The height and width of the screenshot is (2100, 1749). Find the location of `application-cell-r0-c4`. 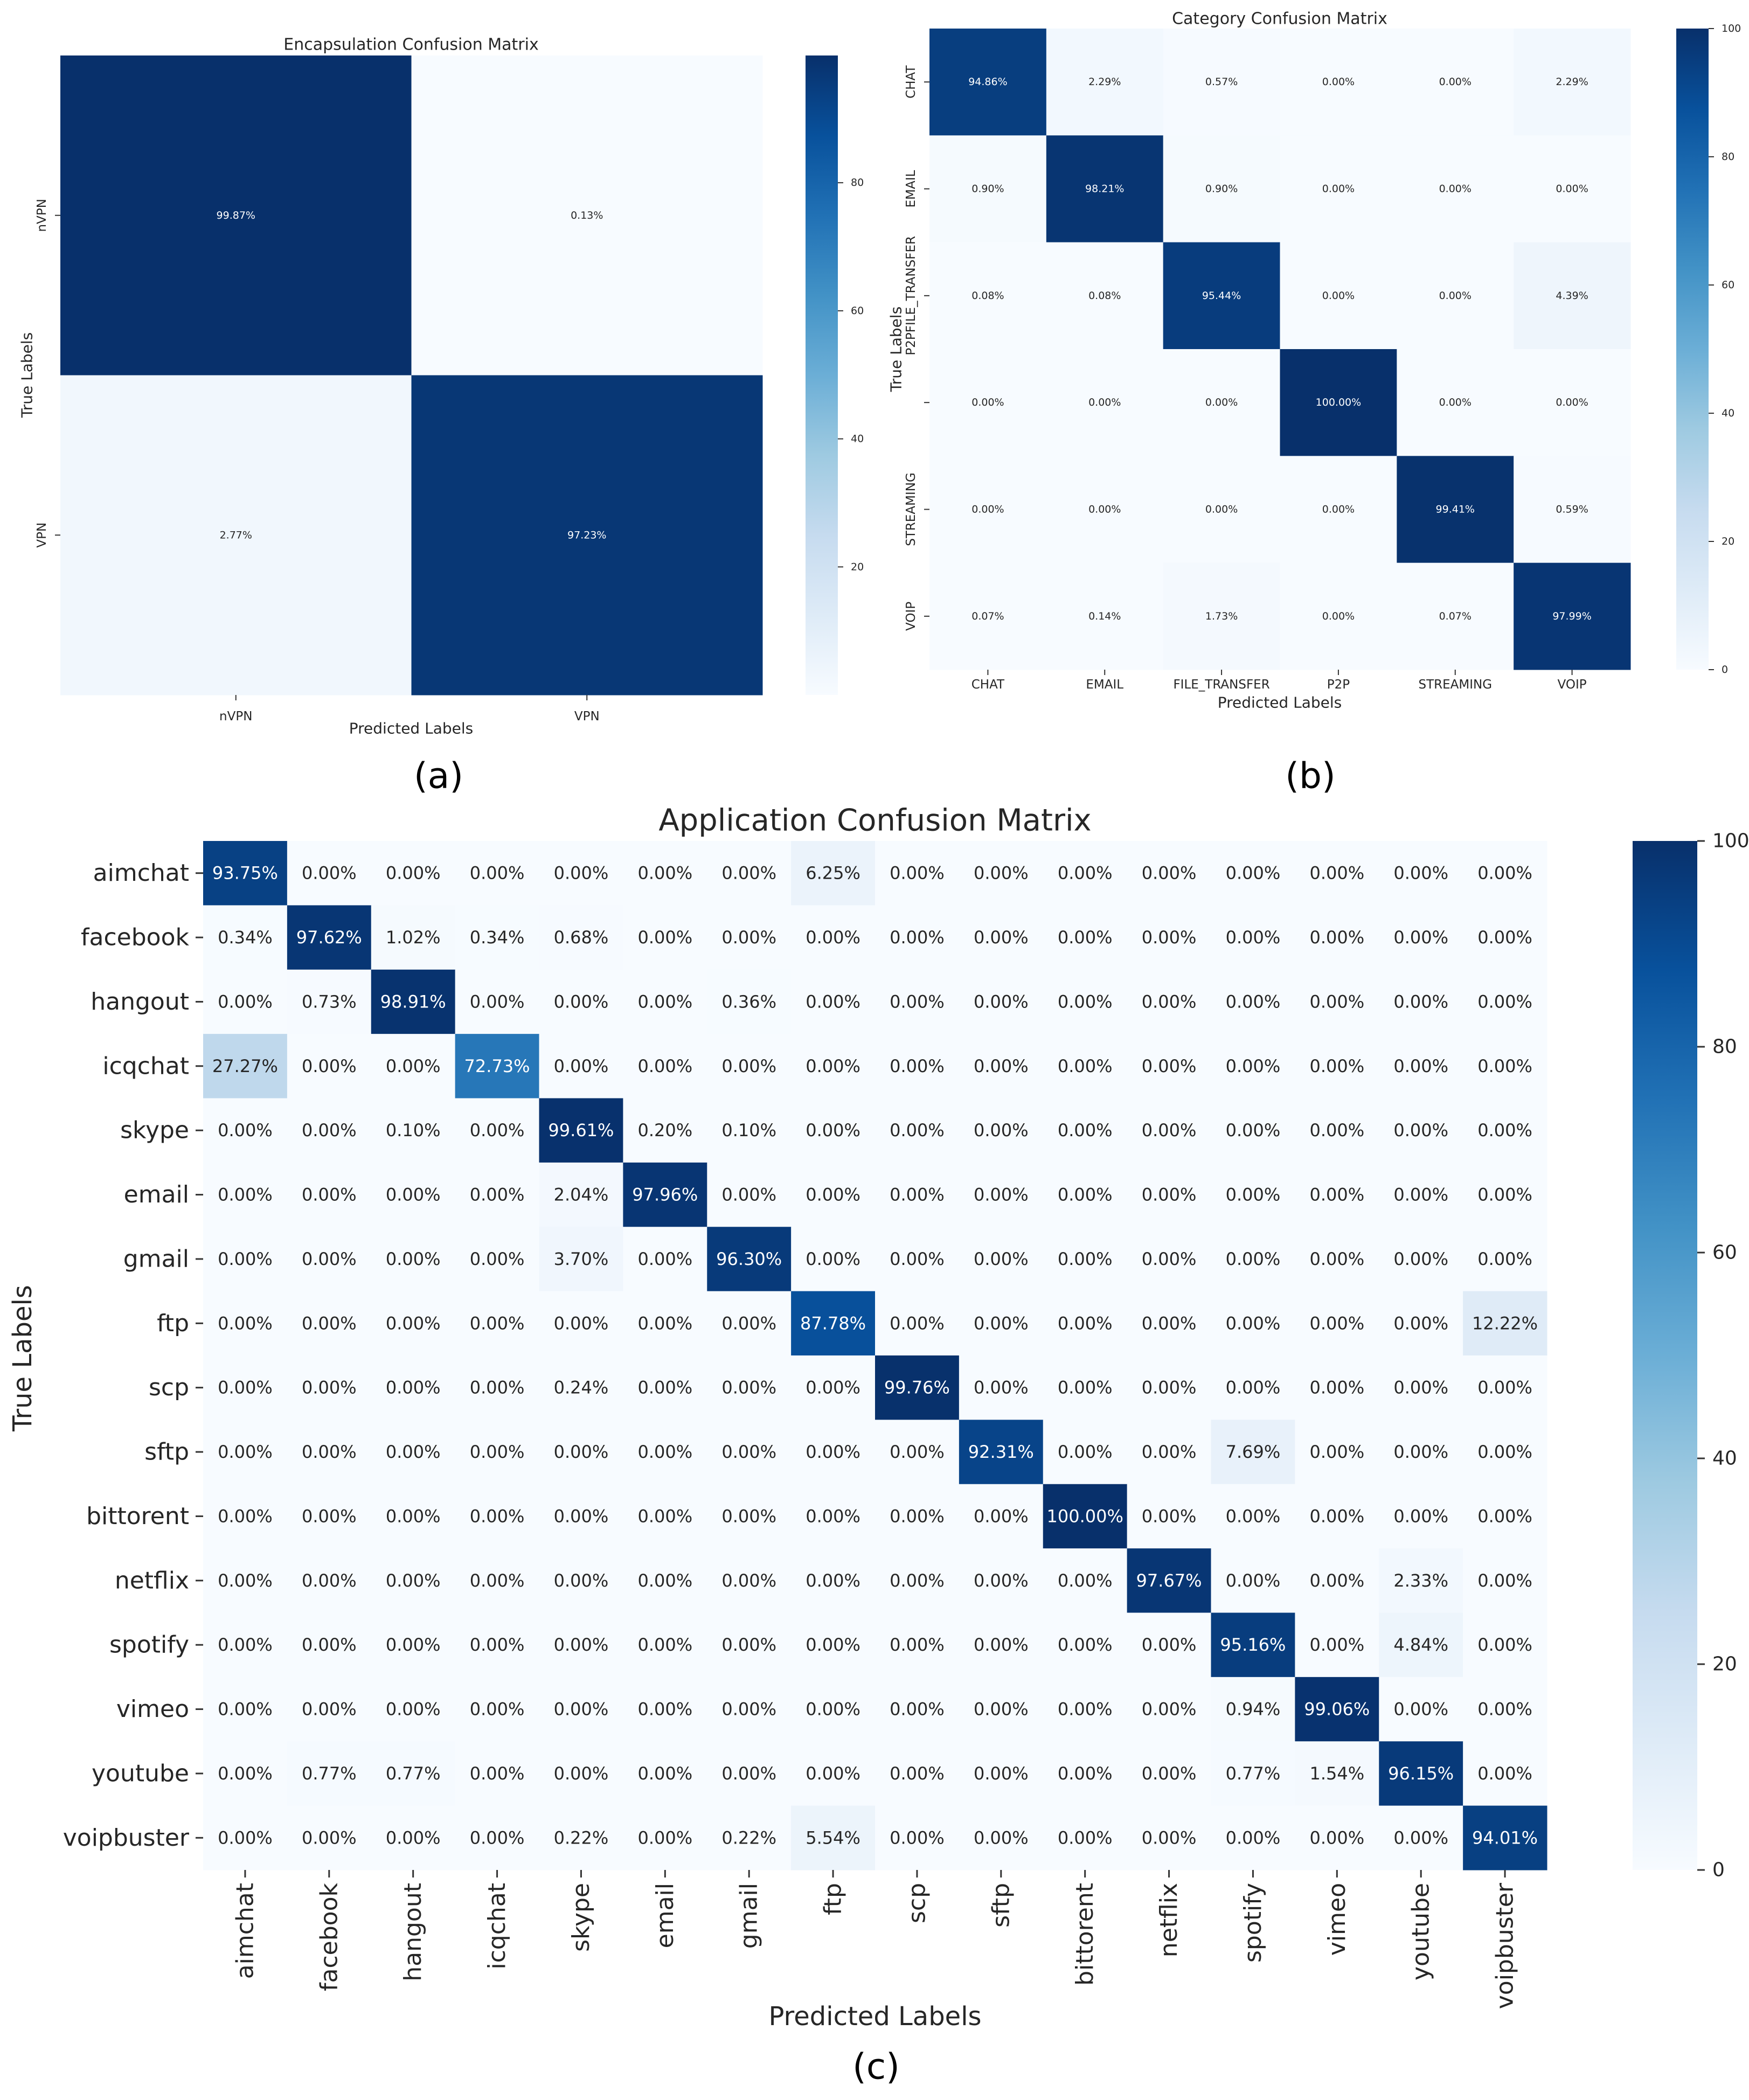

application-cell-r0-c4 is located at coordinates (581, 874).